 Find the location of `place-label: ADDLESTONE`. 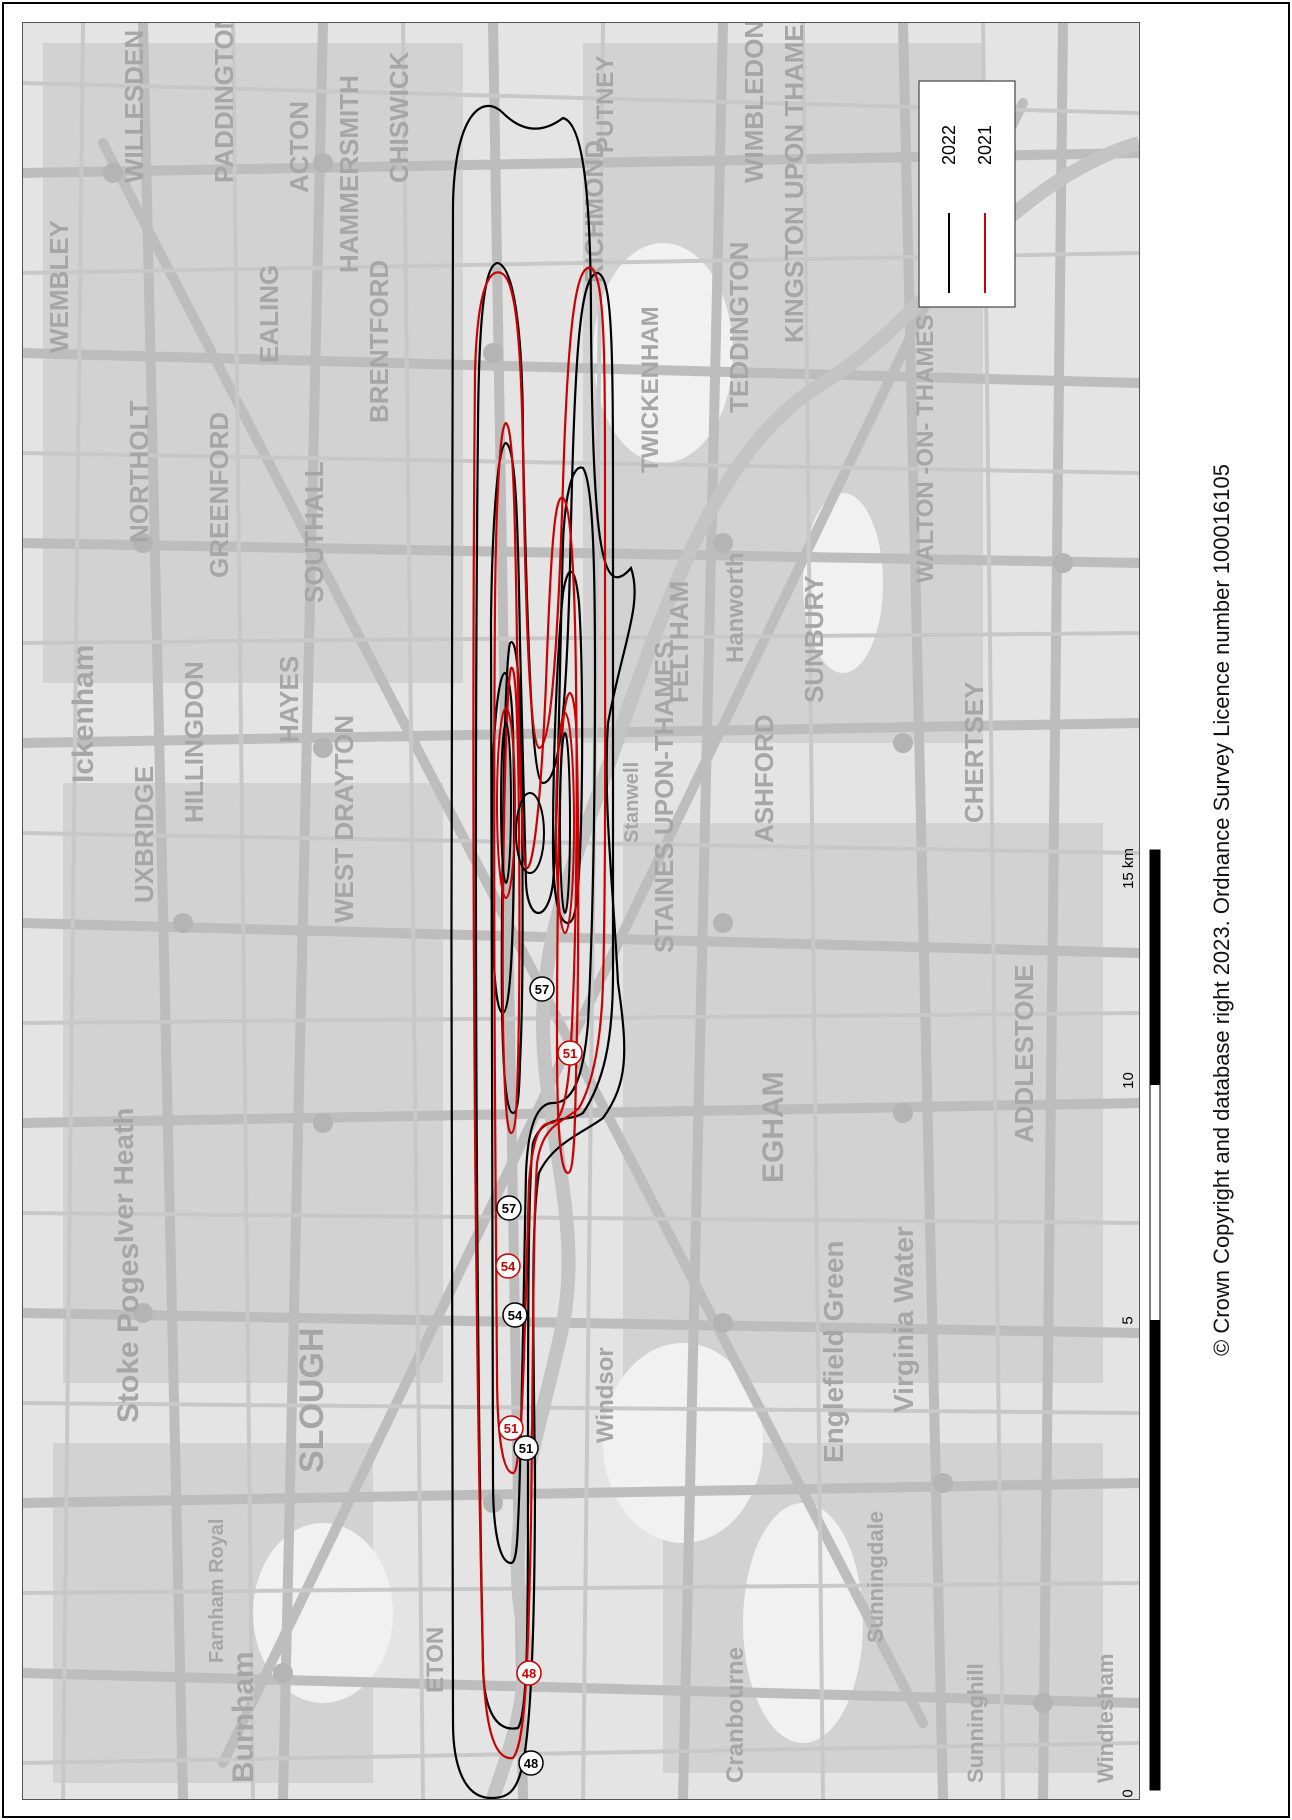

place-label: ADDLESTONE is located at coordinates (1024, 1053).